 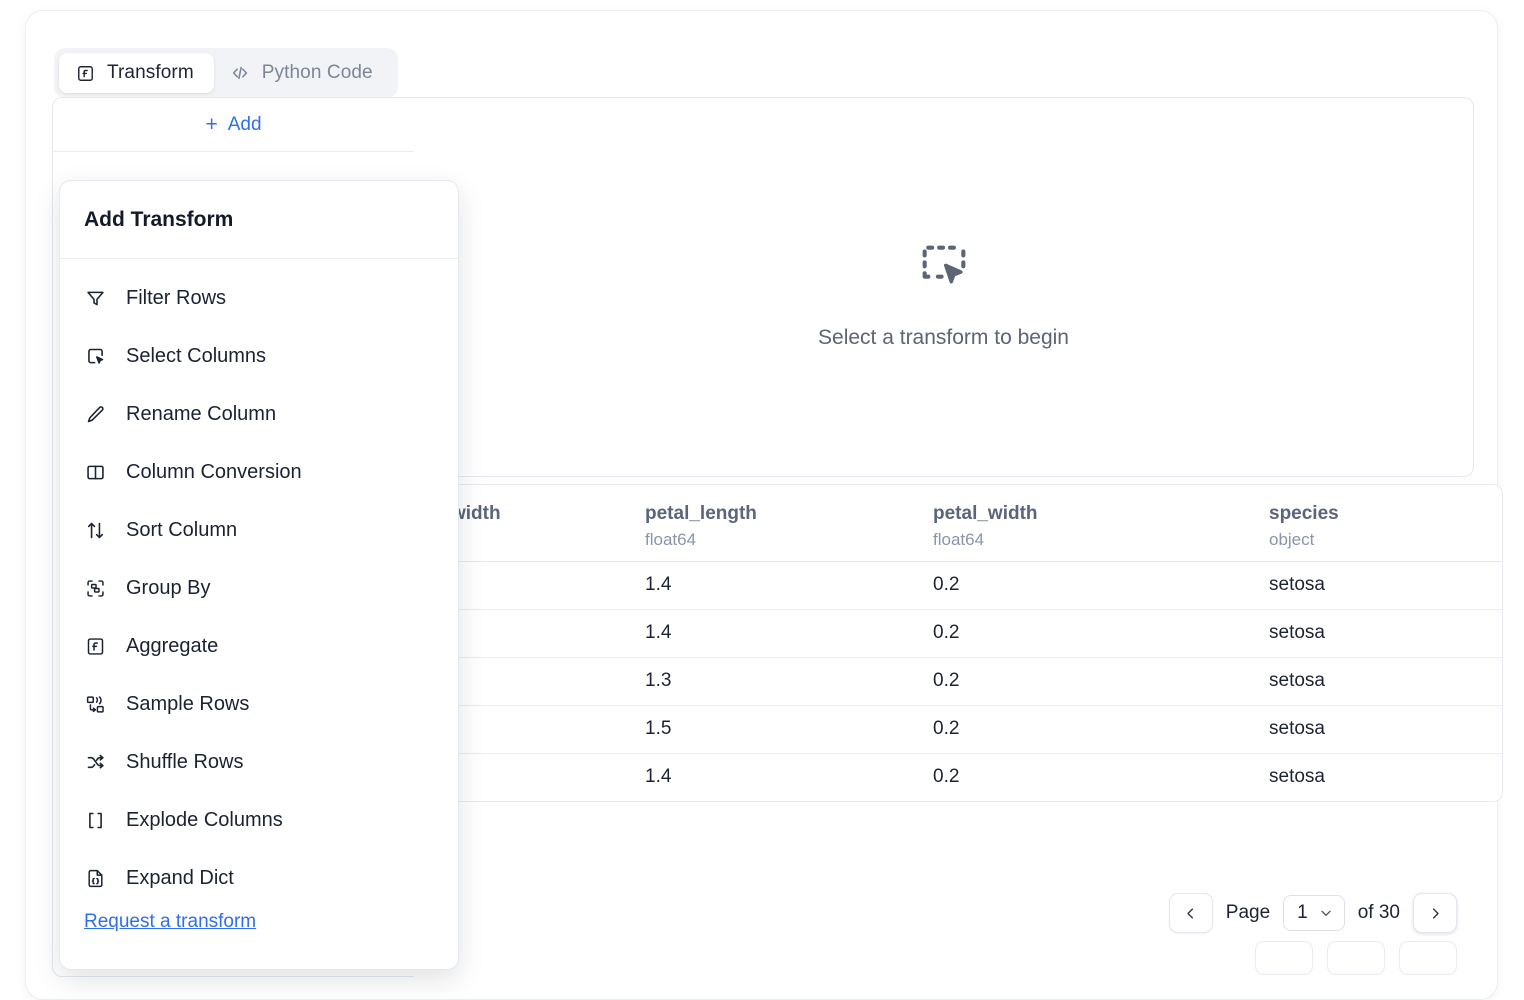 I want to click on menu-item-rename-column: Rename Column, so click(x=259, y=414).